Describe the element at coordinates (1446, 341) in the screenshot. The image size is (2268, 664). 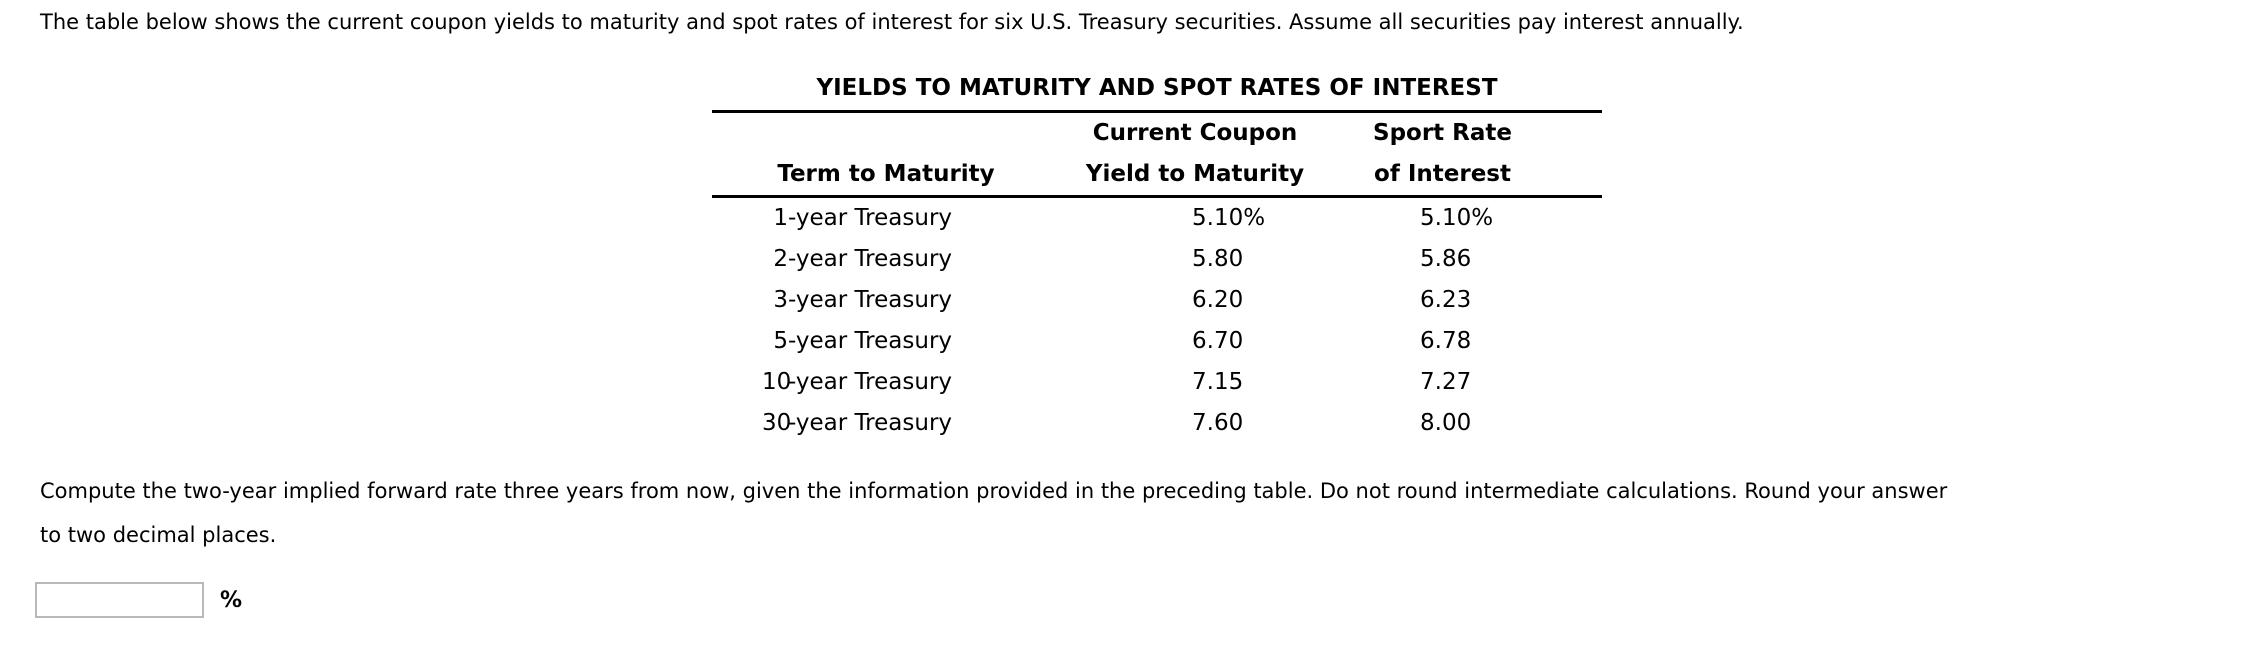
I see `spot-cell: 6.78` at that location.